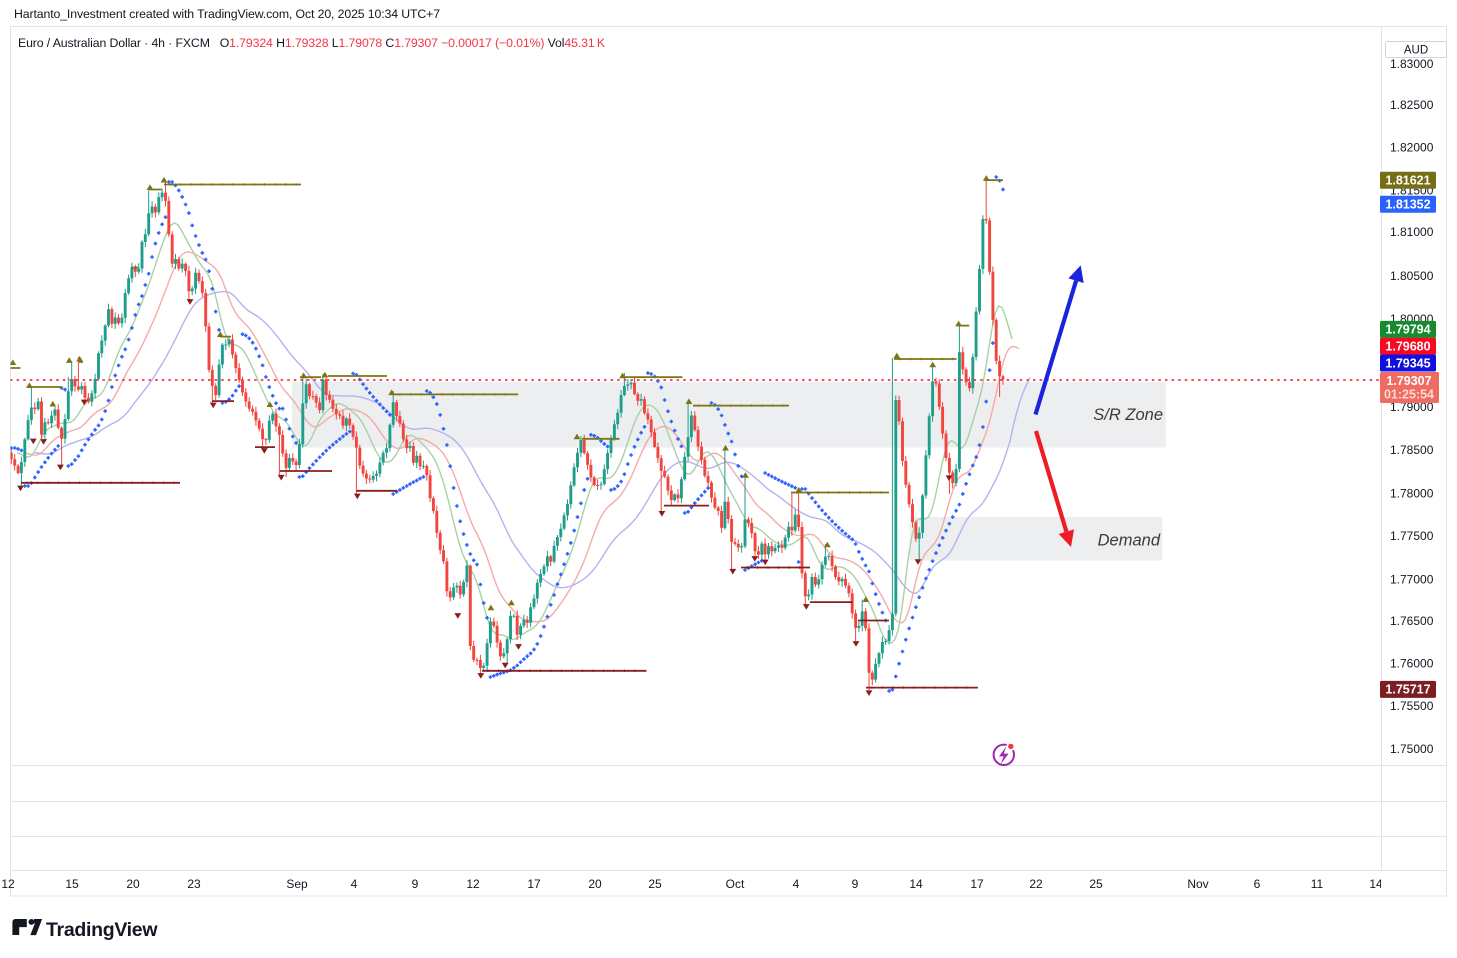  I want to click on svg-text: 1.77500, so click(1412, 536).